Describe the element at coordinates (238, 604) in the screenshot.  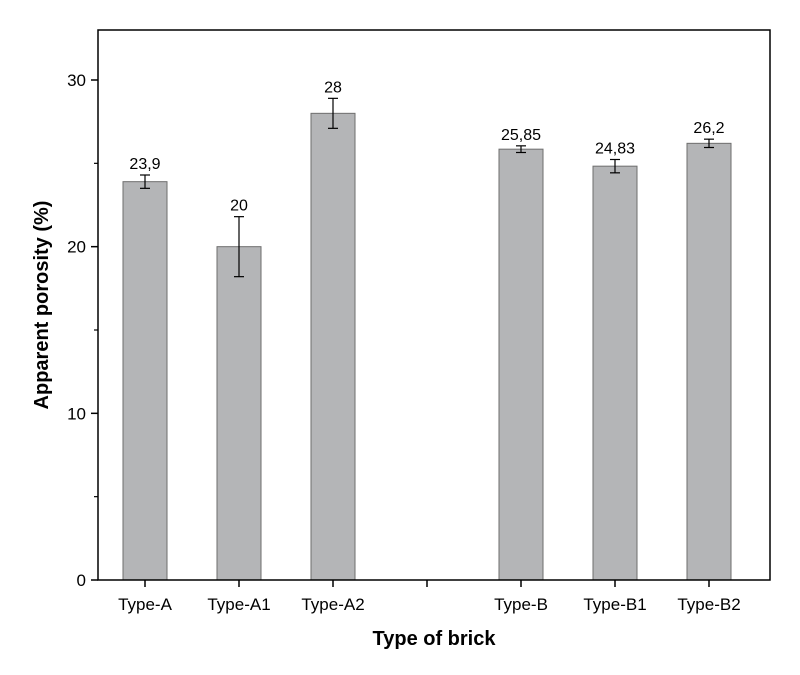
I see `x-tick-label: Type-A1` at that location.